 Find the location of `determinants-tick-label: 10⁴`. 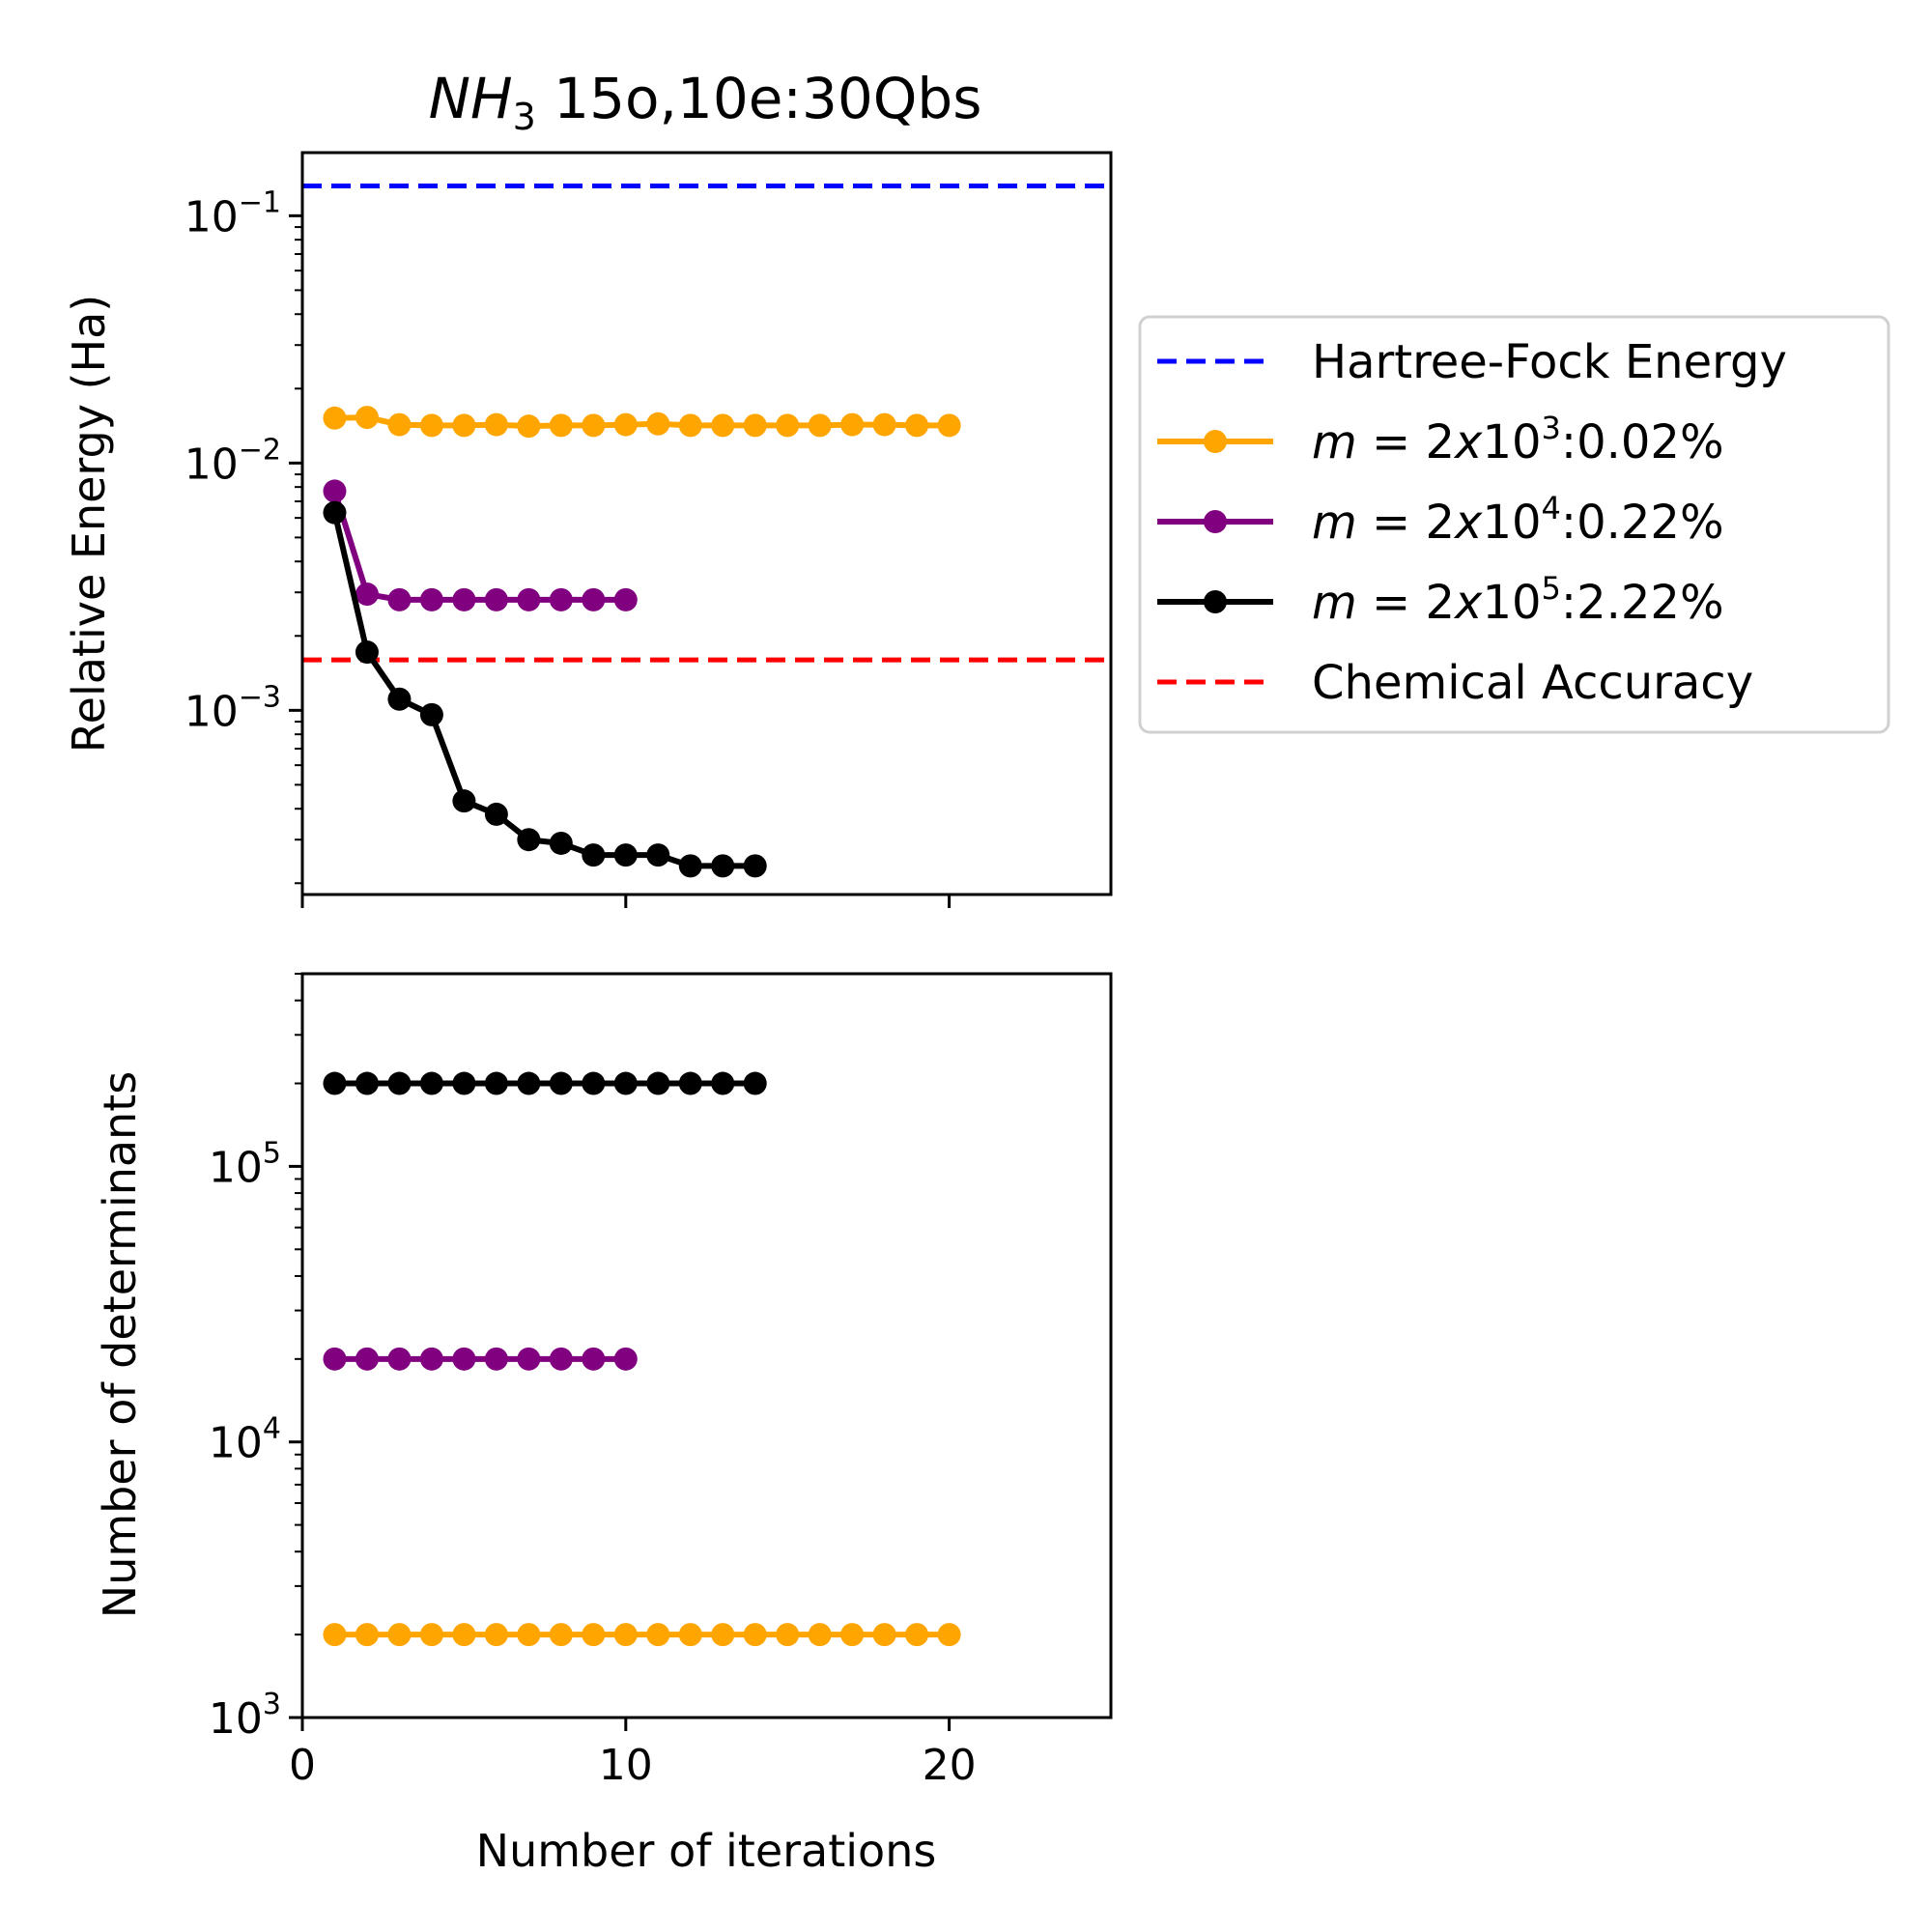

determinants-tick-label: 10⁴ is located at coordinates (245, 1440).